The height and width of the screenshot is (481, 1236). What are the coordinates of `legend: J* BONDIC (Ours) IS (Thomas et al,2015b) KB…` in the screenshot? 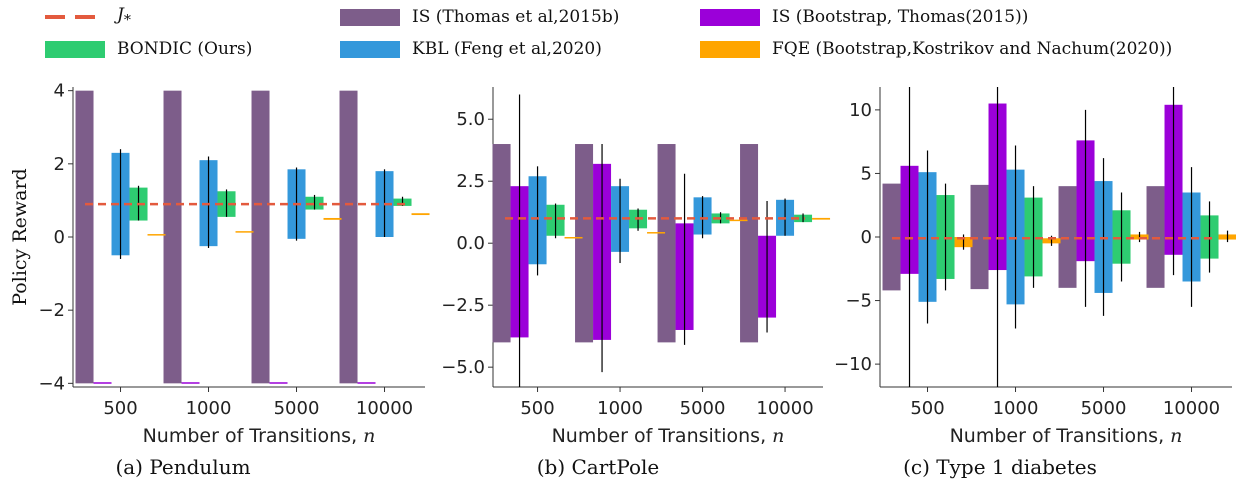 It's located at (618, 35).